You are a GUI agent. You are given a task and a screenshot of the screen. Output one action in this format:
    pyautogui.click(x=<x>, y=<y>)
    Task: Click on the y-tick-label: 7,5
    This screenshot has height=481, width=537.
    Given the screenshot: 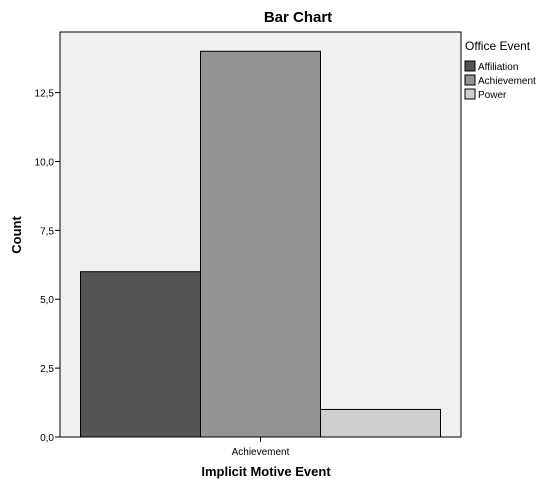 What is the action you would take?
    pyautogui.click(x=47, y=231)
    